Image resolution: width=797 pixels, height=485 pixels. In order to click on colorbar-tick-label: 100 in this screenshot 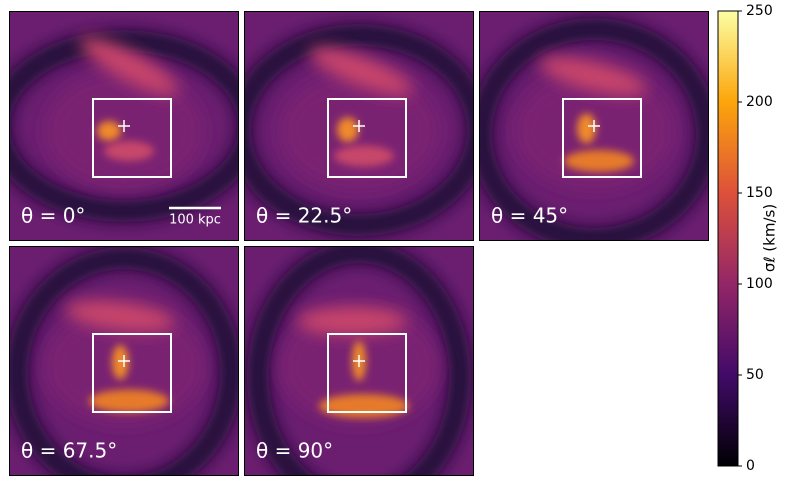, I will do `click(759, 284)`.